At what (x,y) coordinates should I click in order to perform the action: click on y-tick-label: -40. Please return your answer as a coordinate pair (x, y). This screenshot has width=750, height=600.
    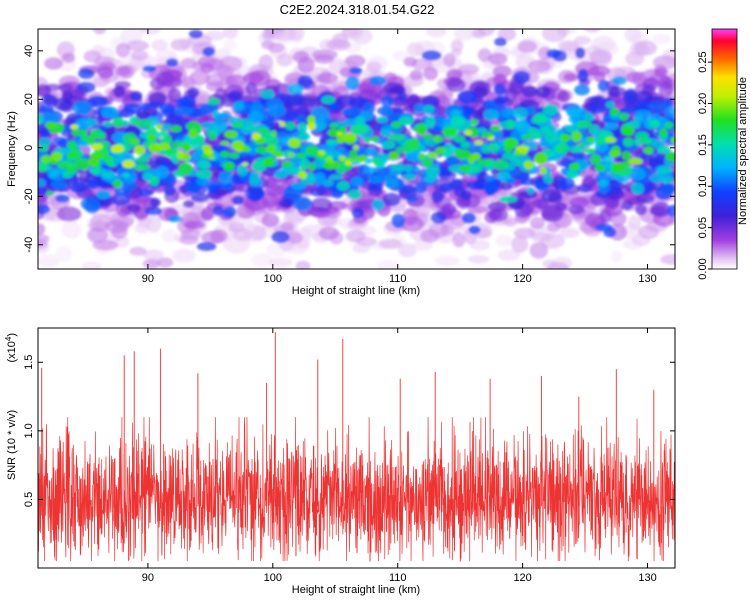
    Looking at the image, I should click on (29, 245).